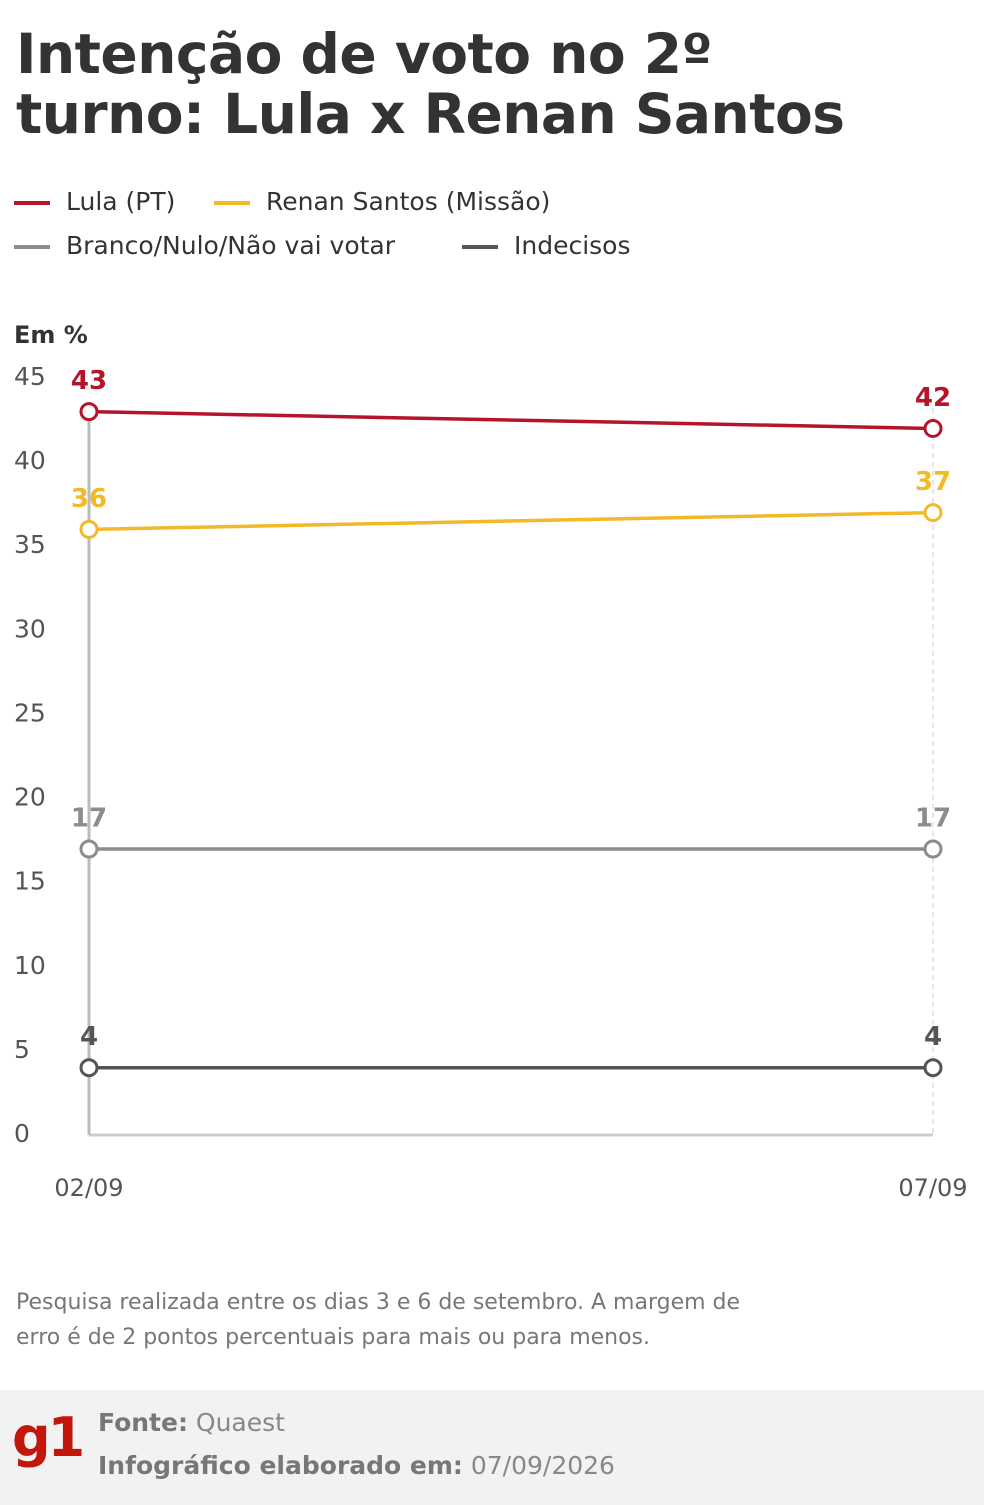 Image resolution: width=984 pixels, height=1505 pixels. I want to click on x-tick-label: 02/09, so click(88, 1188).